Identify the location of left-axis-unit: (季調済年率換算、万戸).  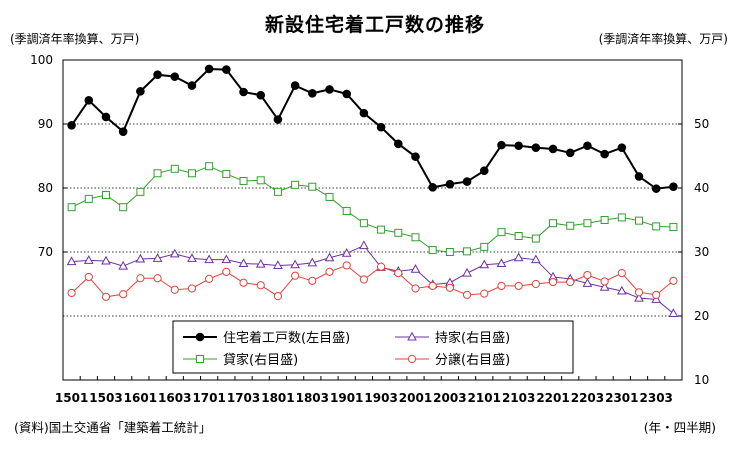
(75, 39).